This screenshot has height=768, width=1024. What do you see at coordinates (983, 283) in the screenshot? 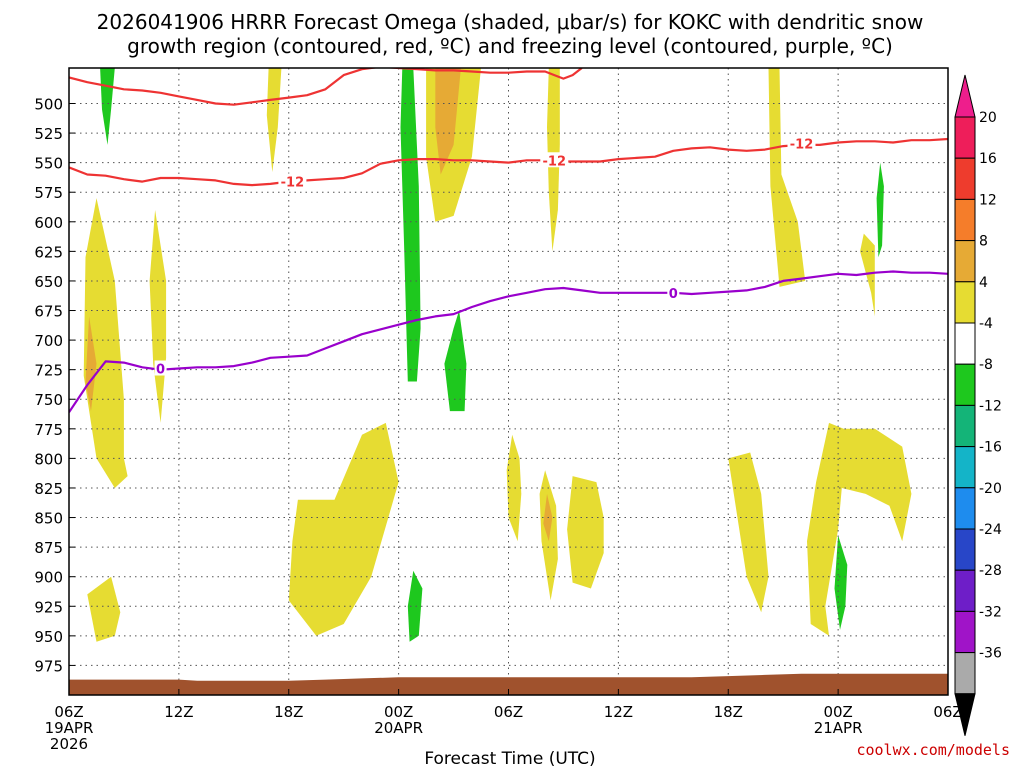
I see `colorbar-label-5: 4` at bounding box center [983, 283].